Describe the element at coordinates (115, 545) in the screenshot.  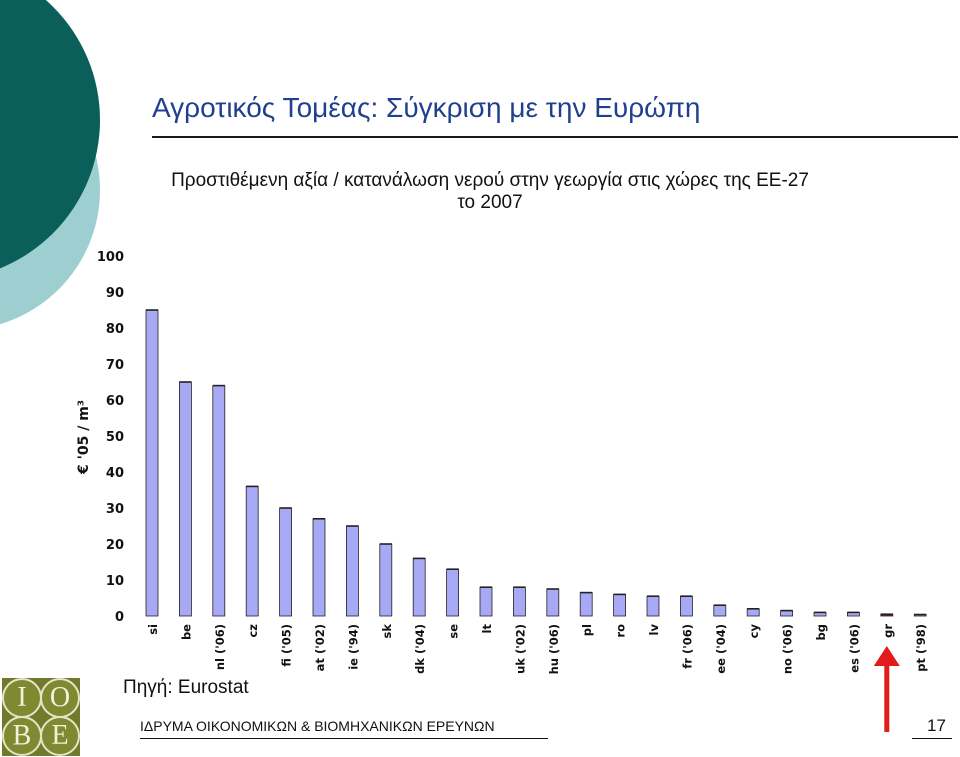
I see `y-tick-label: 20` at that location.